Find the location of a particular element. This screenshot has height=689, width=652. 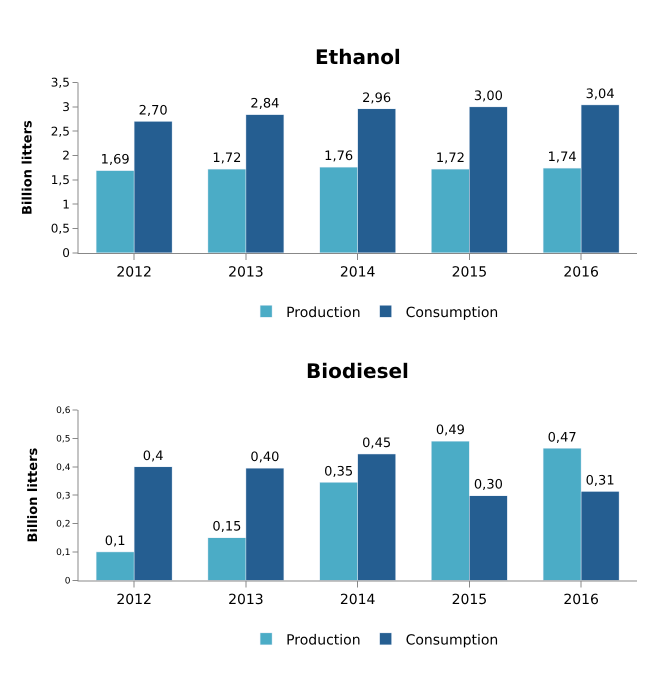

y-tick-label: 0,2 is located at coordinates (63, 525).